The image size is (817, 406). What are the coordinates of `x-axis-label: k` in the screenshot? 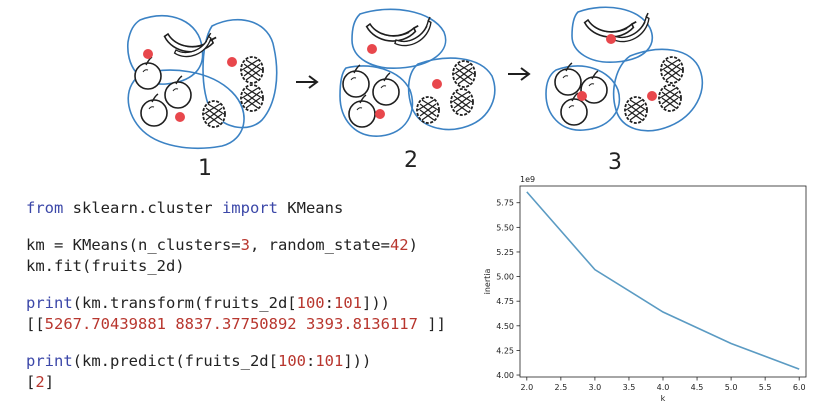 It's located at (663, 398).